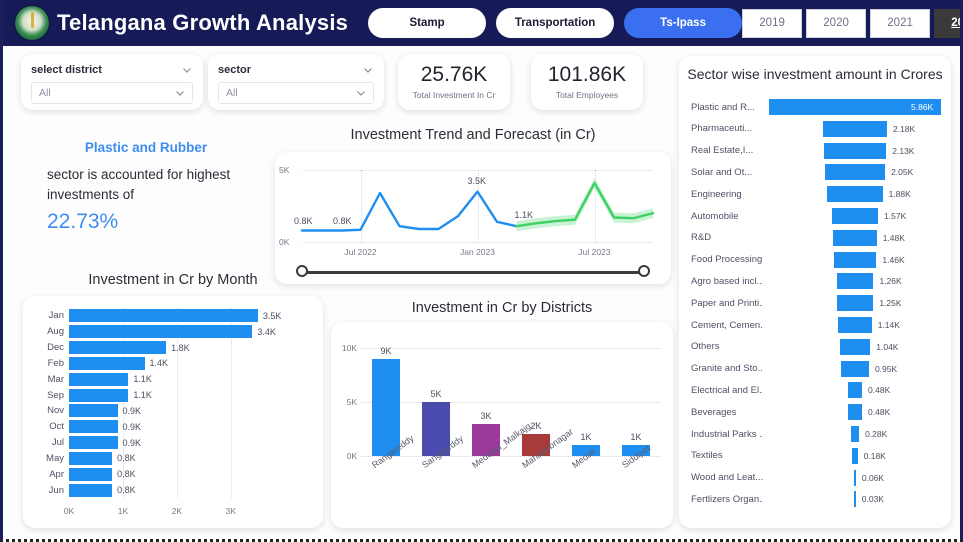 This screenshot has height=542, width=963. I want to click on table-row: May 0.8K, so click(85, 458).